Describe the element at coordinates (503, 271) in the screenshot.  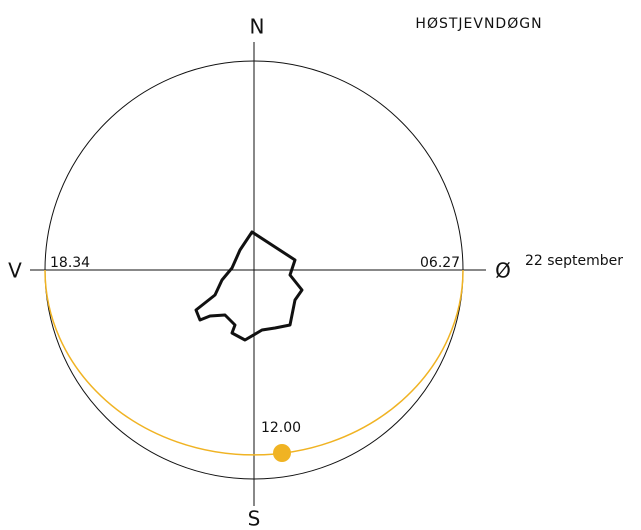
I see `east-label: Ø` at that location.